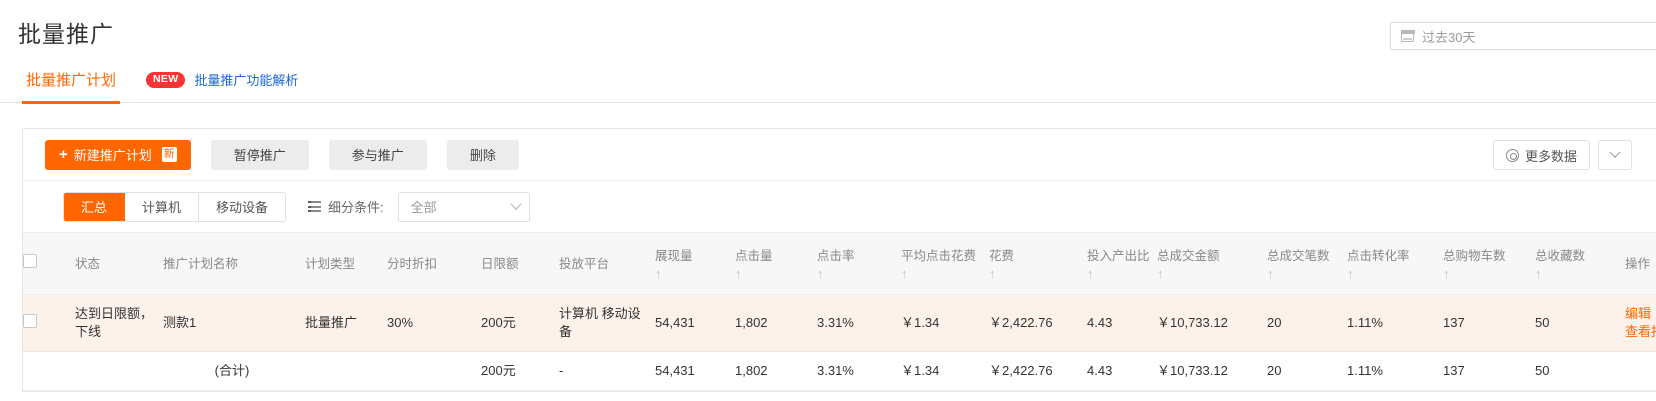  Describe the element at coordinates (1638, 313) in the screenshot. I see `action-edit: 编辑` at that location.